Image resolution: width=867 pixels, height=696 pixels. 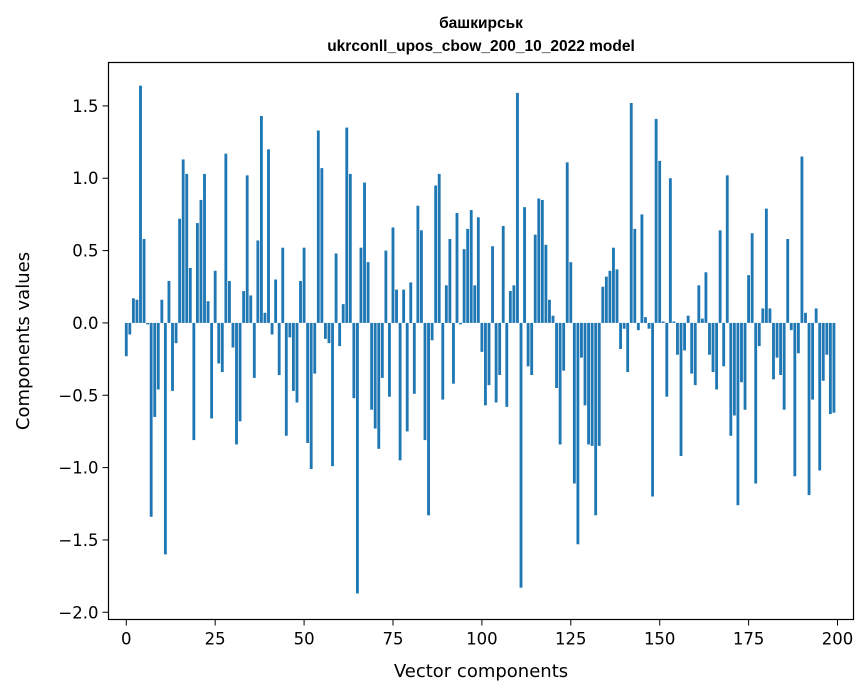 What do you see at coordinates (838, 639) in the screenshot?
I see `x-tick-label: 200` at bounding box center [838, 639].